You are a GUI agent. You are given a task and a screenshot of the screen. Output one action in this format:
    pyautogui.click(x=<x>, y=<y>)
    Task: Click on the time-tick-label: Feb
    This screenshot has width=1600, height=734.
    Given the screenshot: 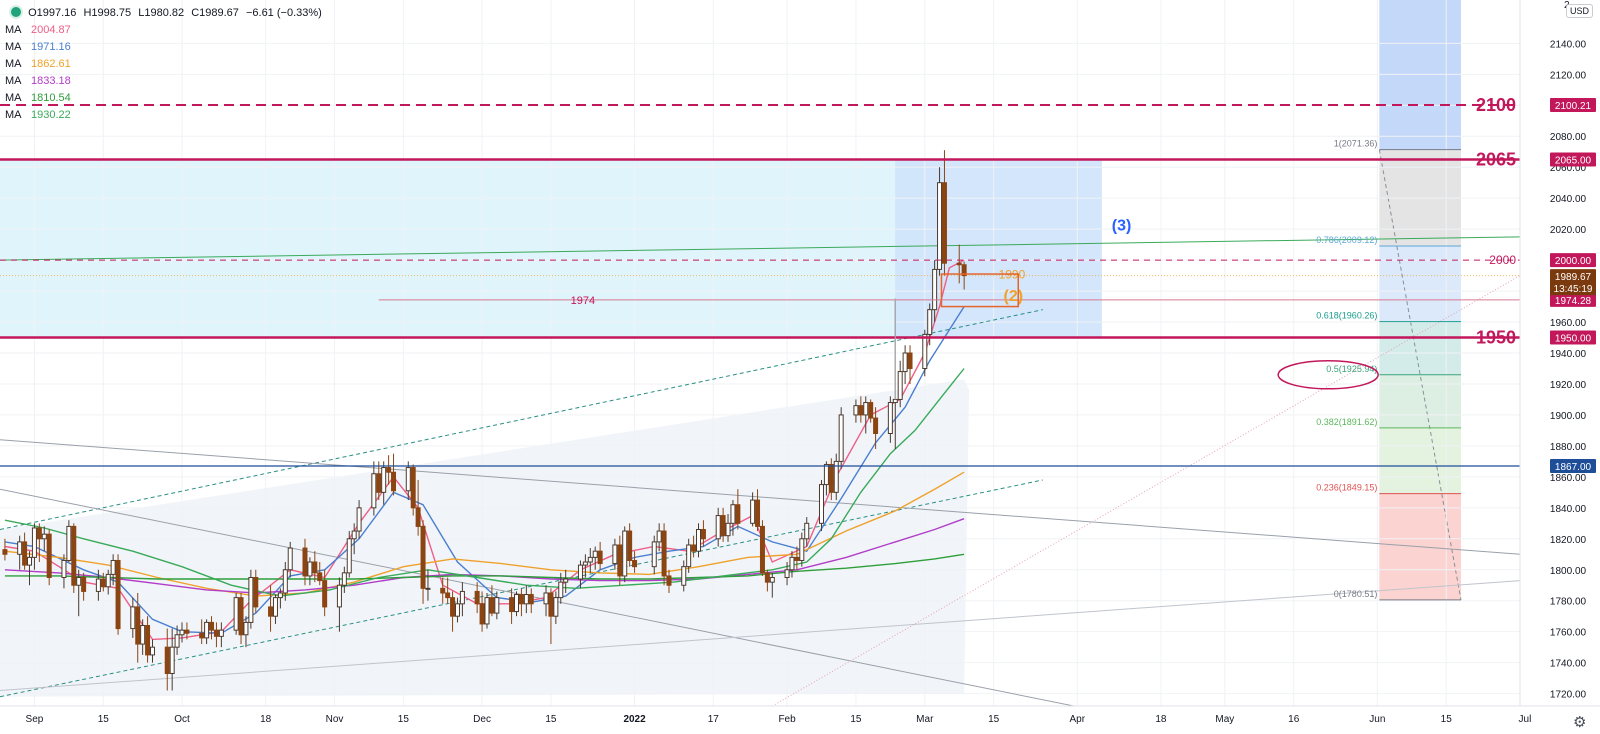 What is the action you would take?
    pyautogui.click(x=787, y=719)
    